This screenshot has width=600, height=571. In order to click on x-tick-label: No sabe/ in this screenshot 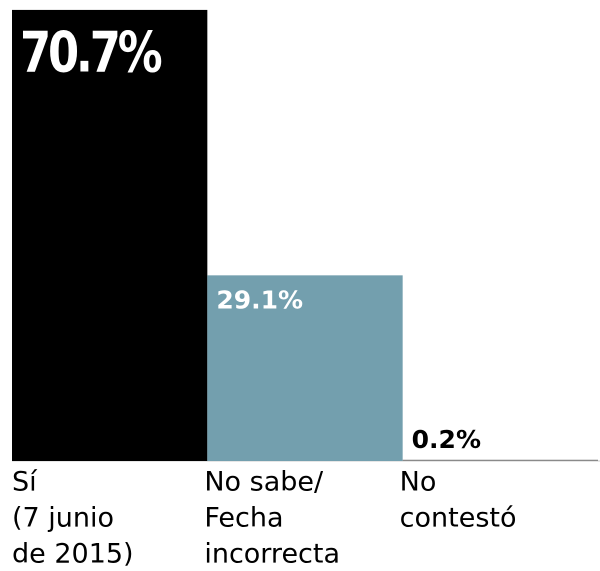, I will do `click(264, 482)`.